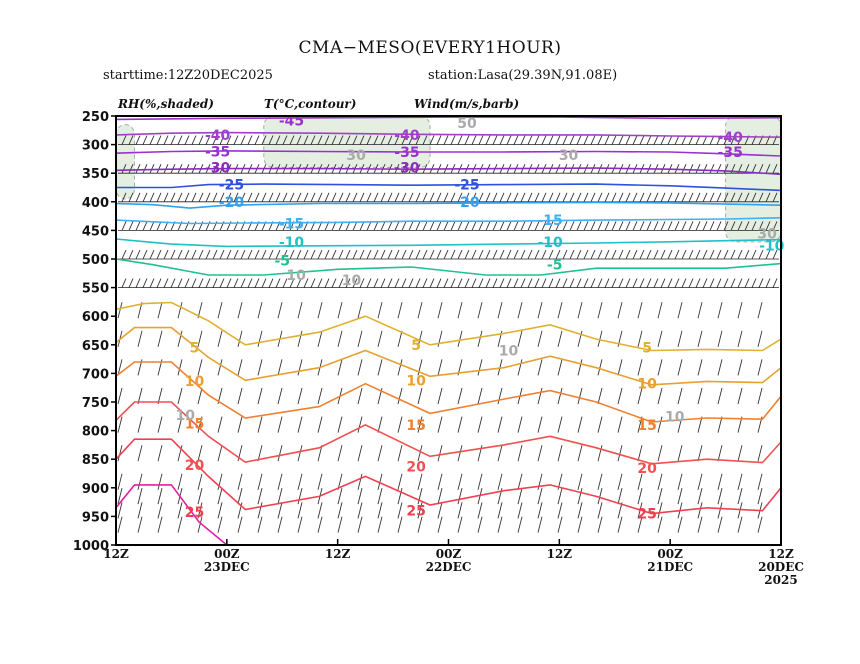 The height and width of the screenshot is (664, 860). Describe the element at coordinates (416, 381) in the screenshot. I see `temperature-contour-label: 10` at that location.